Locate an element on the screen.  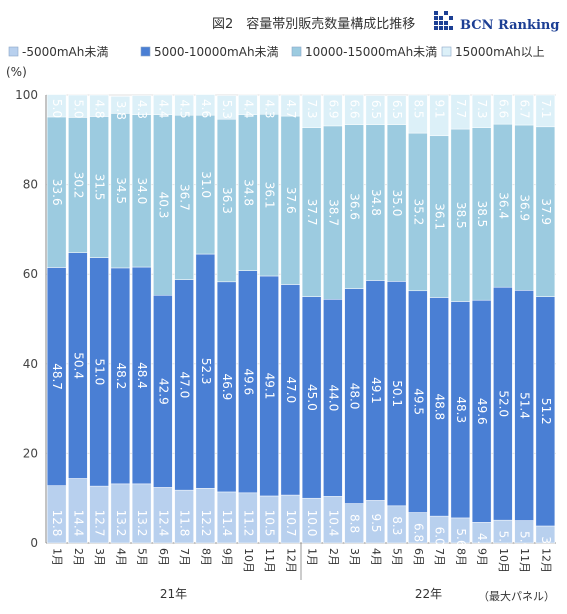
value-label: 5.0 is located at coordinates (57, 108).